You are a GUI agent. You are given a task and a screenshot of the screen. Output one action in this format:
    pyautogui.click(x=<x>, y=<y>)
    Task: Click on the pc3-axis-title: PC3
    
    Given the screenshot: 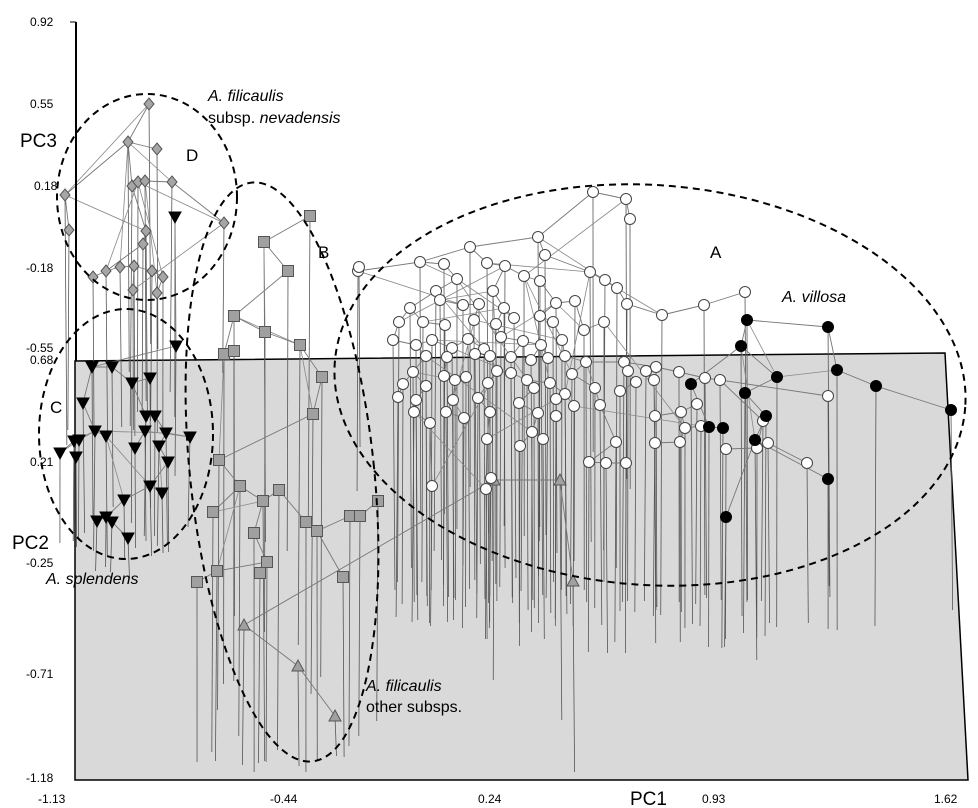 What is the action you would take?
    pyautogui.click(x=38, y=141)
    